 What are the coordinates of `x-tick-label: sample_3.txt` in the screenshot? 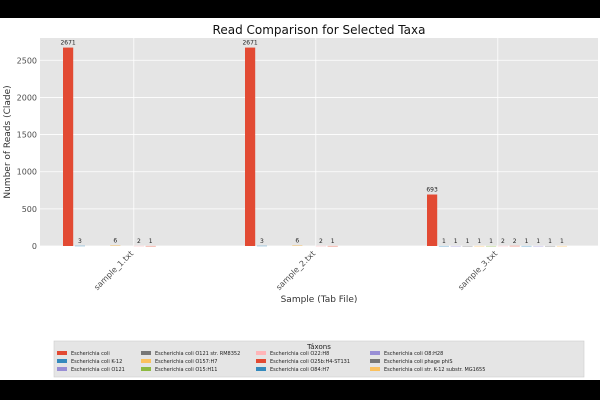 It's located at (477, 270).